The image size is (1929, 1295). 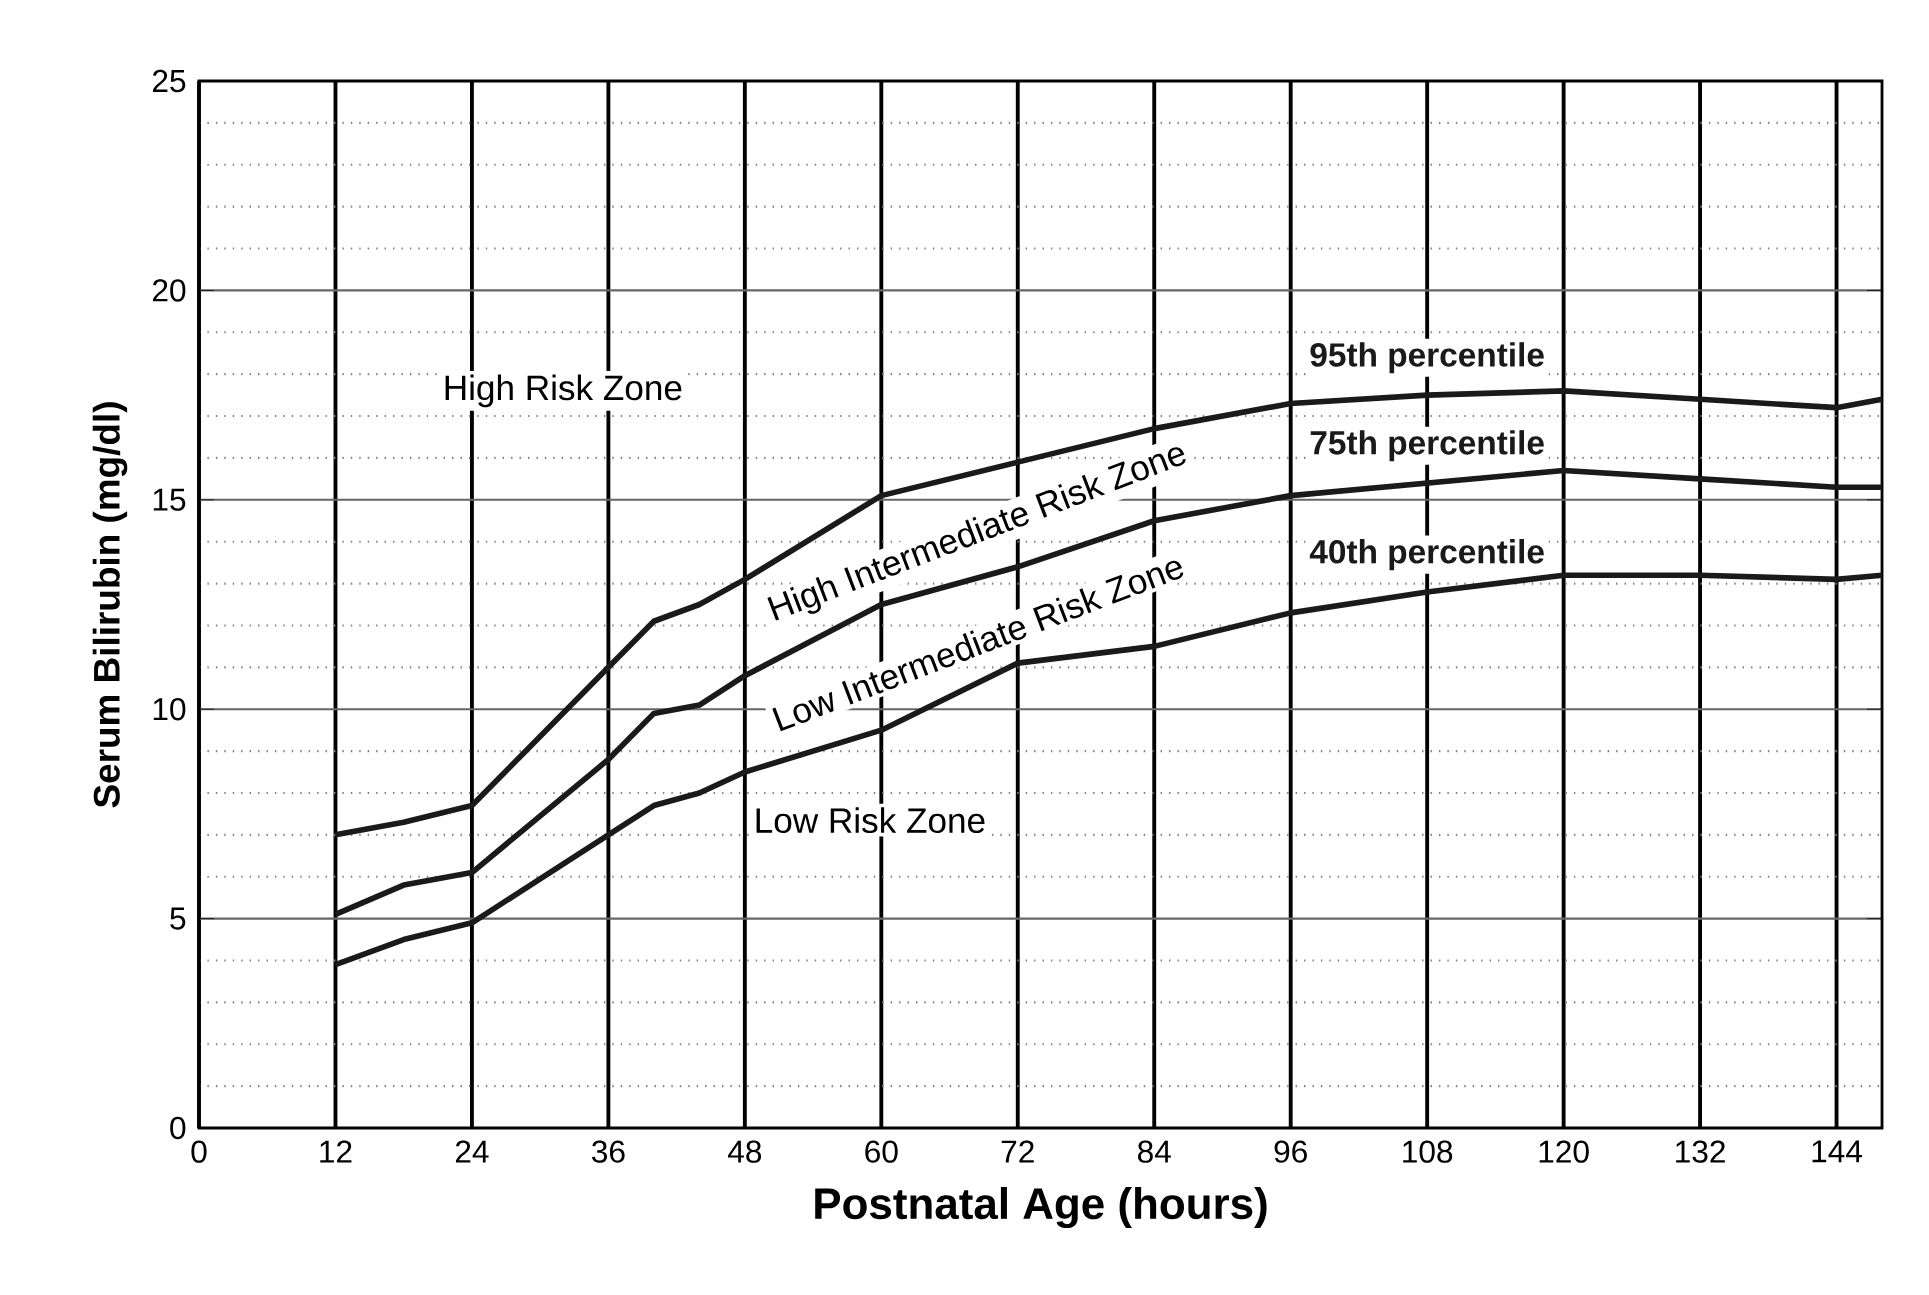 What do you see at coordinates (1427, 358) in the screenshot?
I see `series-label: 95th percentile` at bounding box center [1427, 358].